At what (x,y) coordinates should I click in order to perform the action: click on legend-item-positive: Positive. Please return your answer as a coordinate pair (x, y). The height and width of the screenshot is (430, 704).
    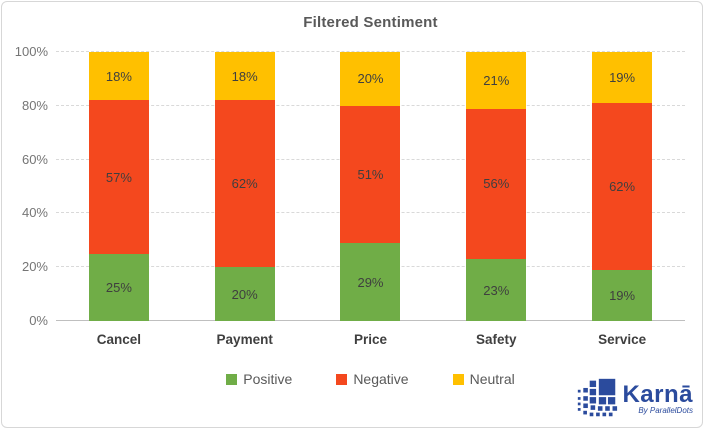
    Looking at the image, I should click on (259, 379).